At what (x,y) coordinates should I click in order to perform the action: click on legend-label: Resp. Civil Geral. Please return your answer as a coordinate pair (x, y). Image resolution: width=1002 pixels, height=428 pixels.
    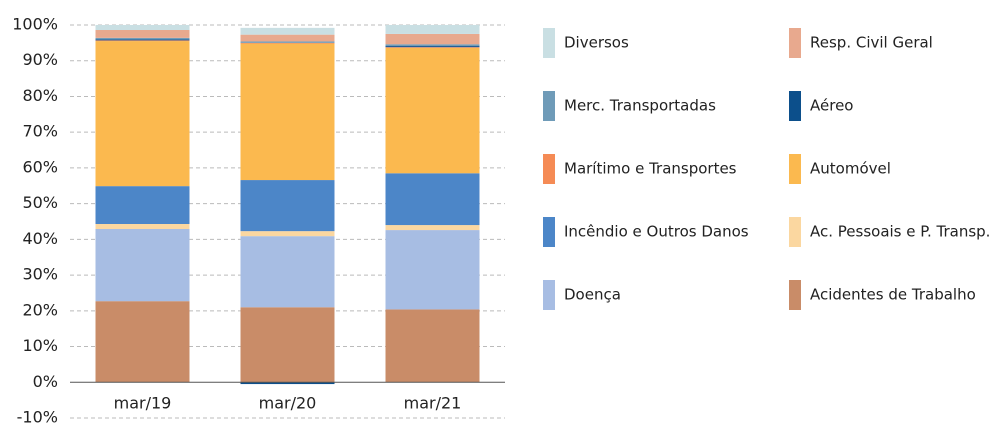
    Looking at the image, I should click on (871, 43).